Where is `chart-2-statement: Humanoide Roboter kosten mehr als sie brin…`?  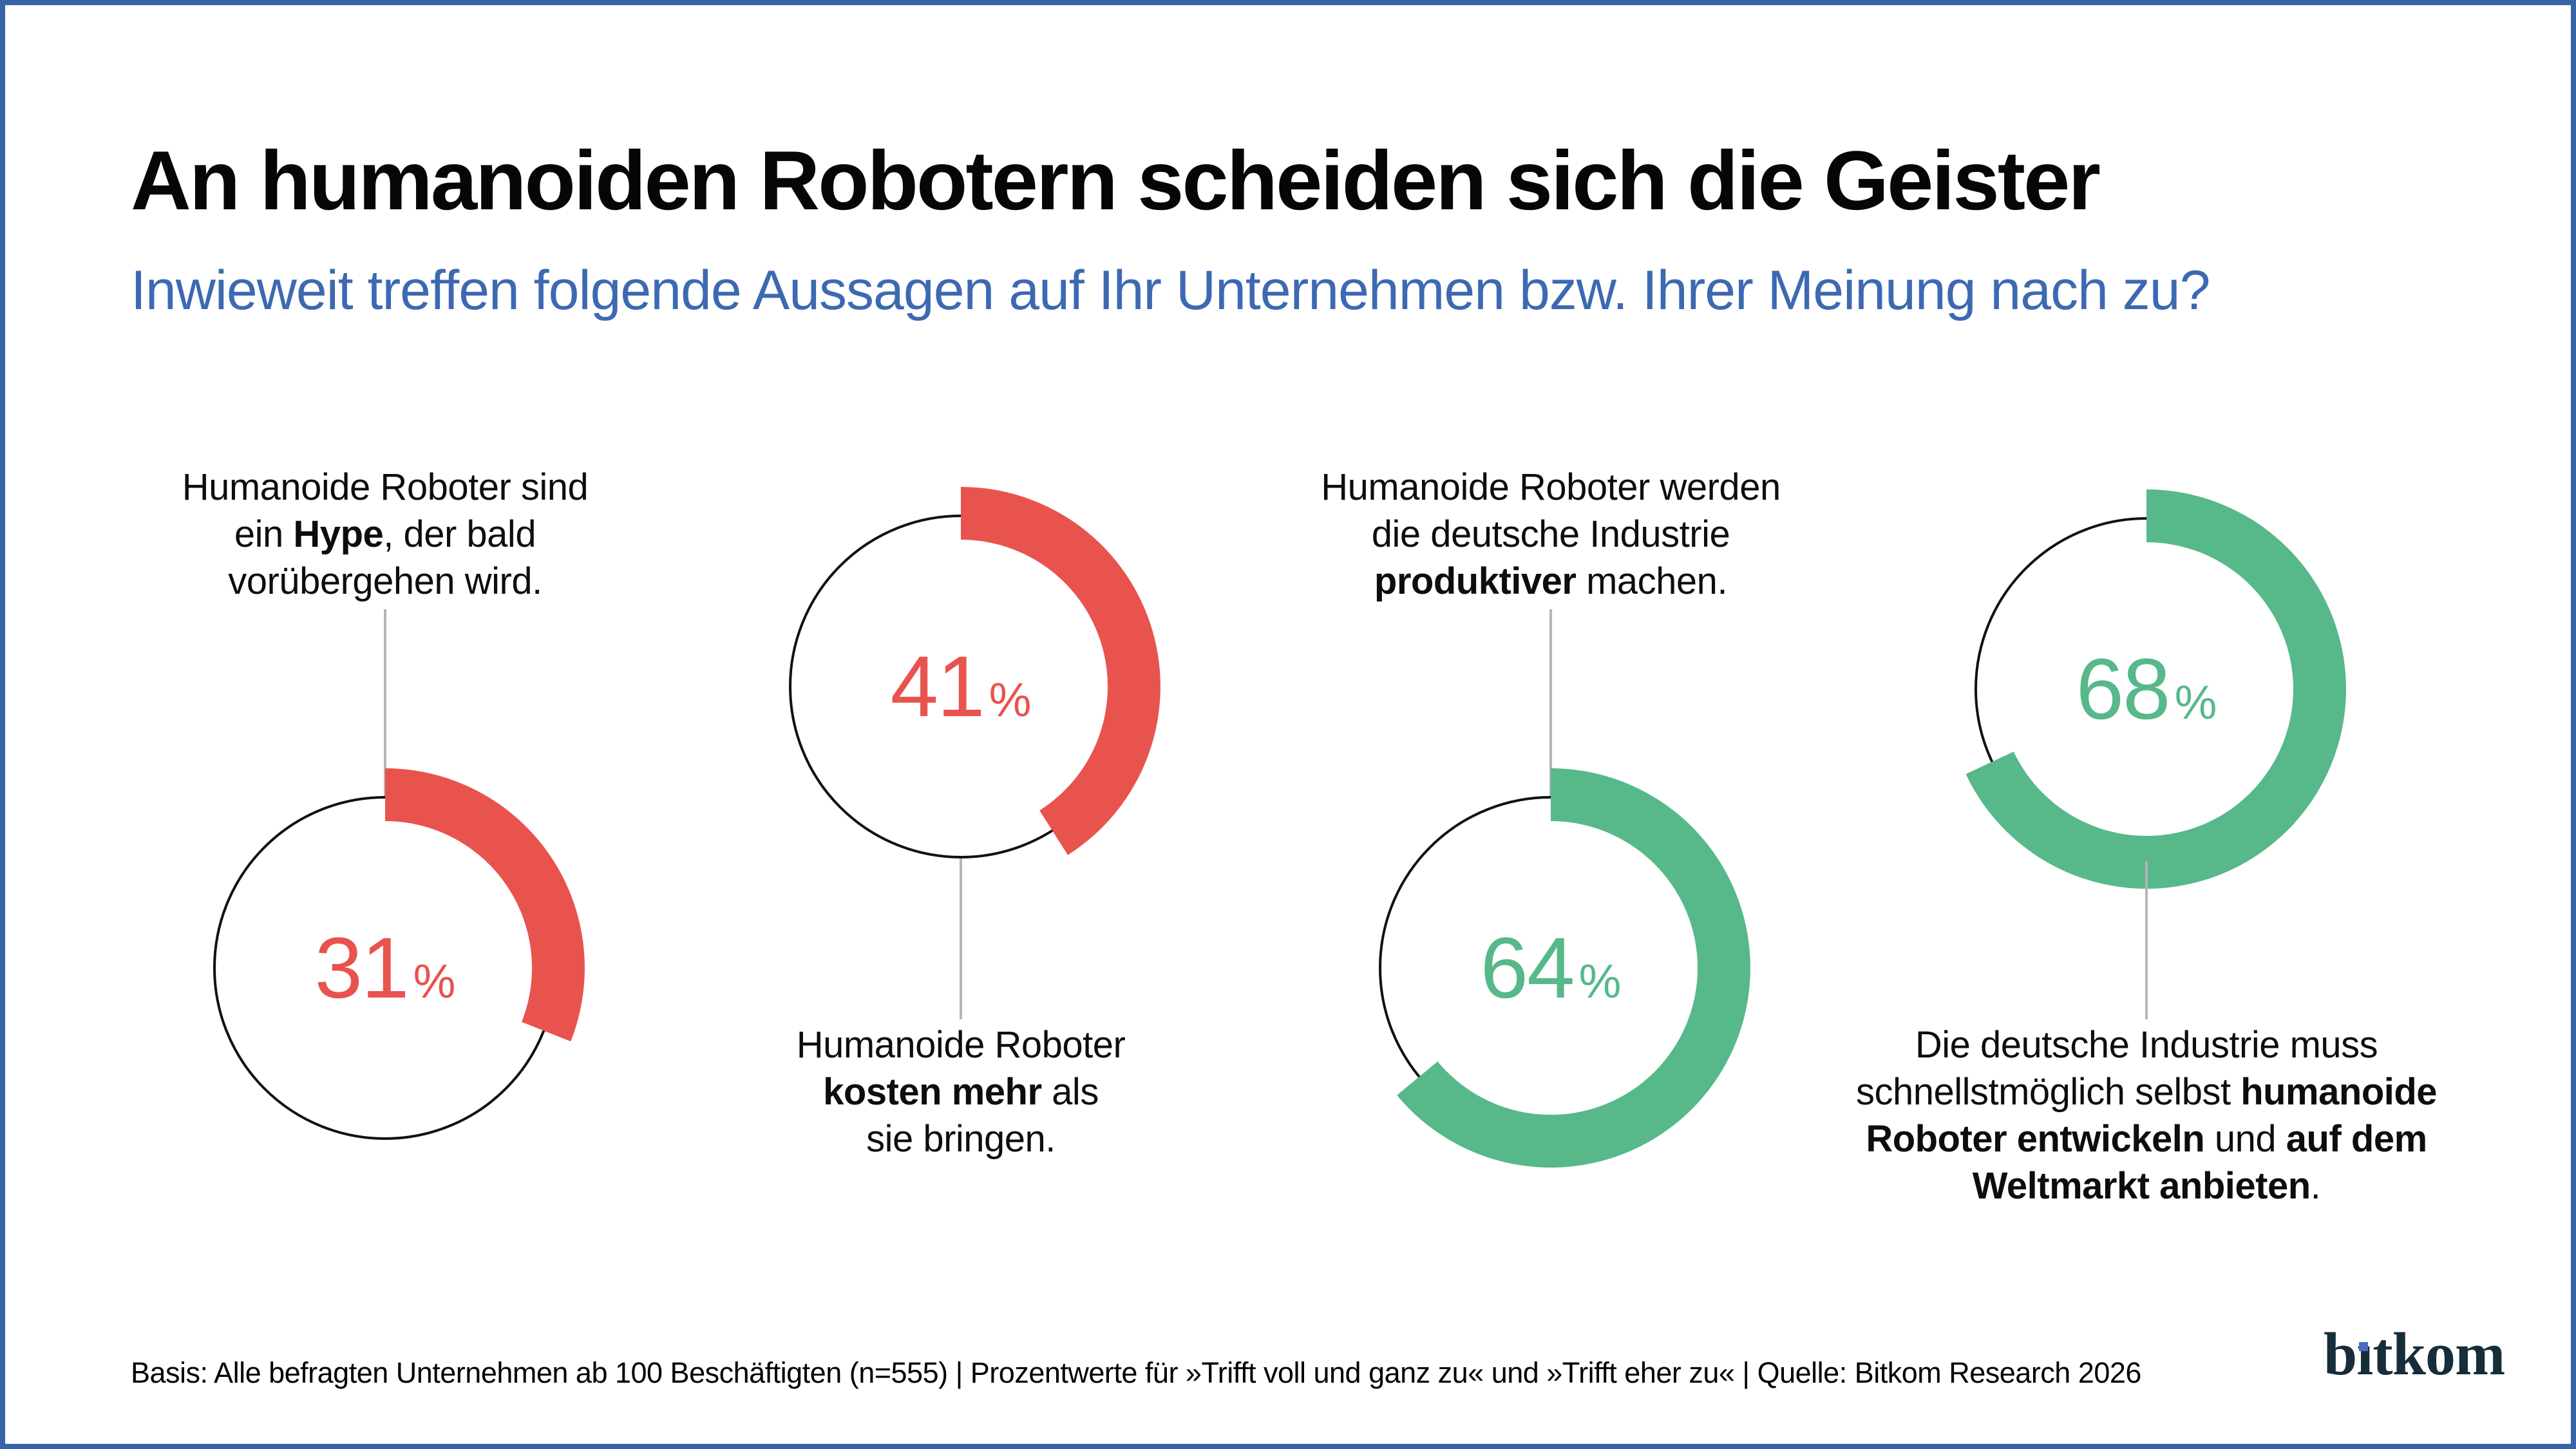
chart-2-statement: Humanoide Roboter kosten mehr als sie brin… is located at coordinates (961, 1092).